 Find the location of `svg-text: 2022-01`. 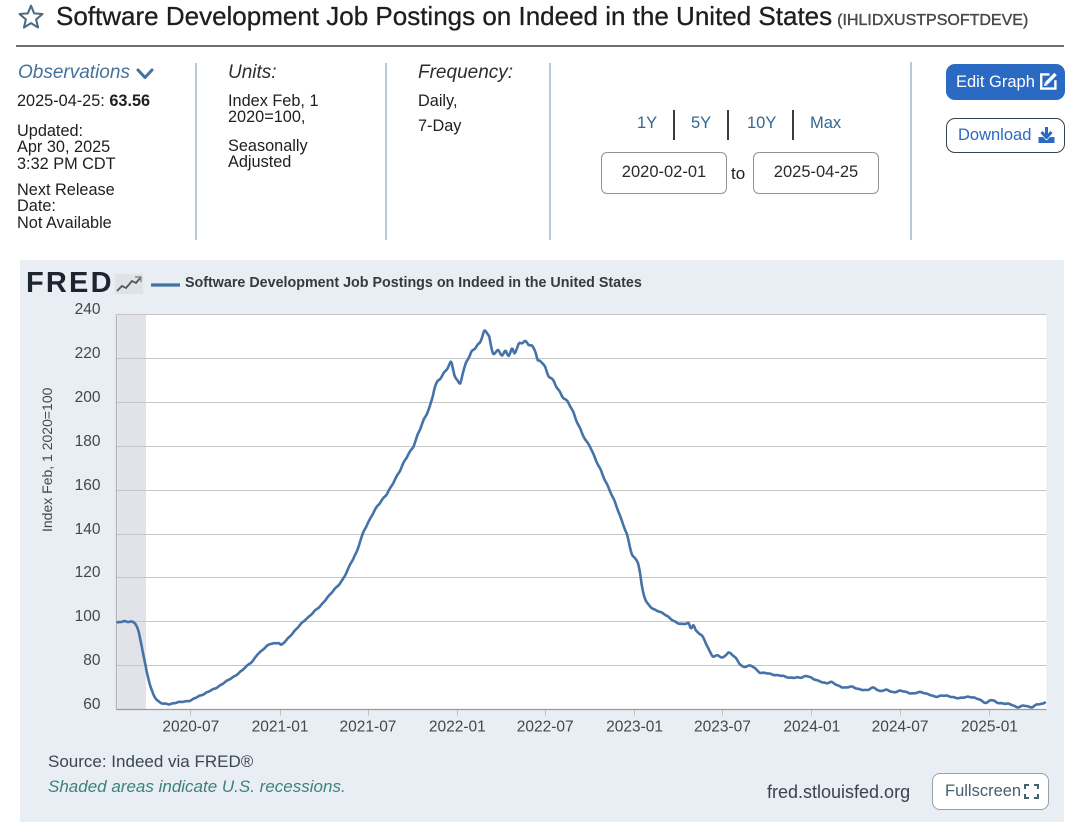

svg-text: 2022-01 is located at coordinates (457, 727).